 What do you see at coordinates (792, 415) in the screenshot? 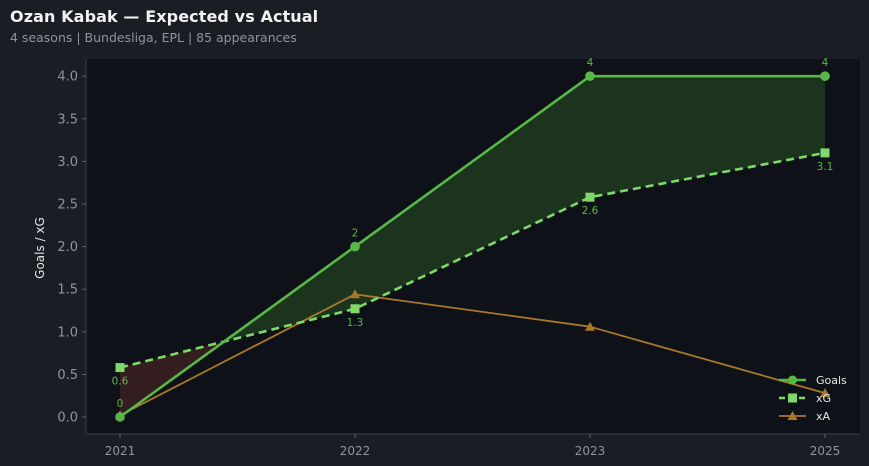
I see `legend-xa-marker` at bounding box center [792, 415].